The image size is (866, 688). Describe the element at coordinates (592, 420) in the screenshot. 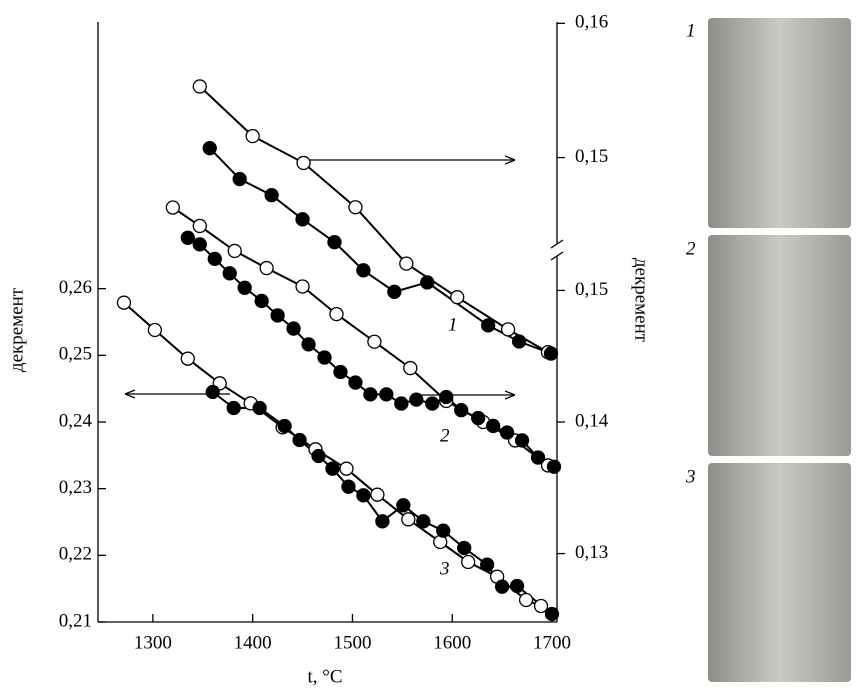

I see `y2-tick-label: 0,14` at that location.